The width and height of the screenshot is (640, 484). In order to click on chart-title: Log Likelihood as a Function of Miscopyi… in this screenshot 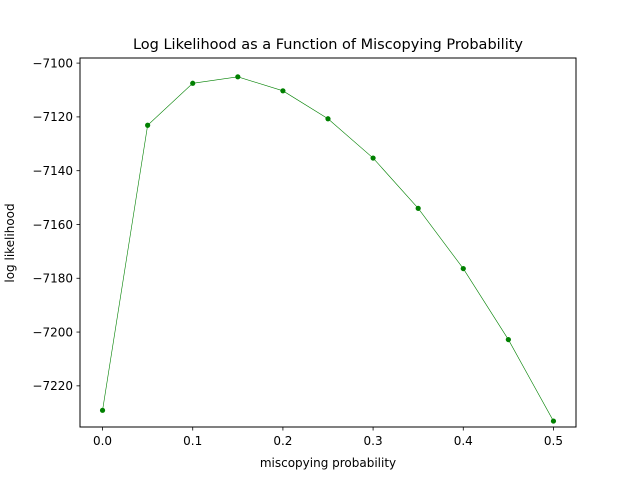, I will do `click(328, 45)`.